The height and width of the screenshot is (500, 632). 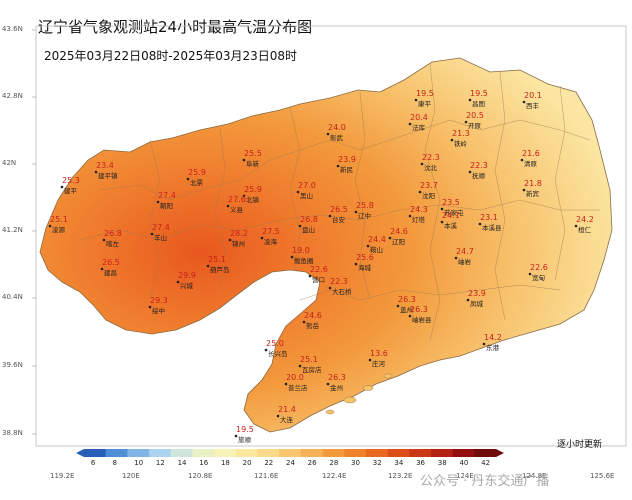 I want to click on update-note: 逐小时更新, so click(x=580, y=445).